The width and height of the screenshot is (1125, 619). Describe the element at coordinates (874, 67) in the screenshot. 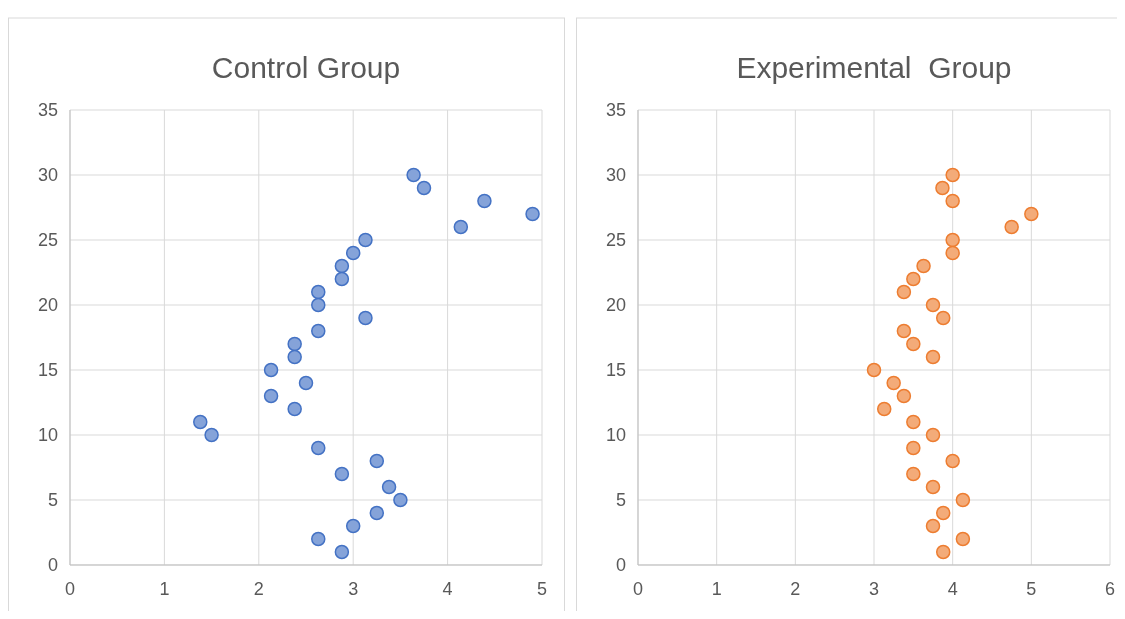

I see `chart-title: Experimental Group` at that location.